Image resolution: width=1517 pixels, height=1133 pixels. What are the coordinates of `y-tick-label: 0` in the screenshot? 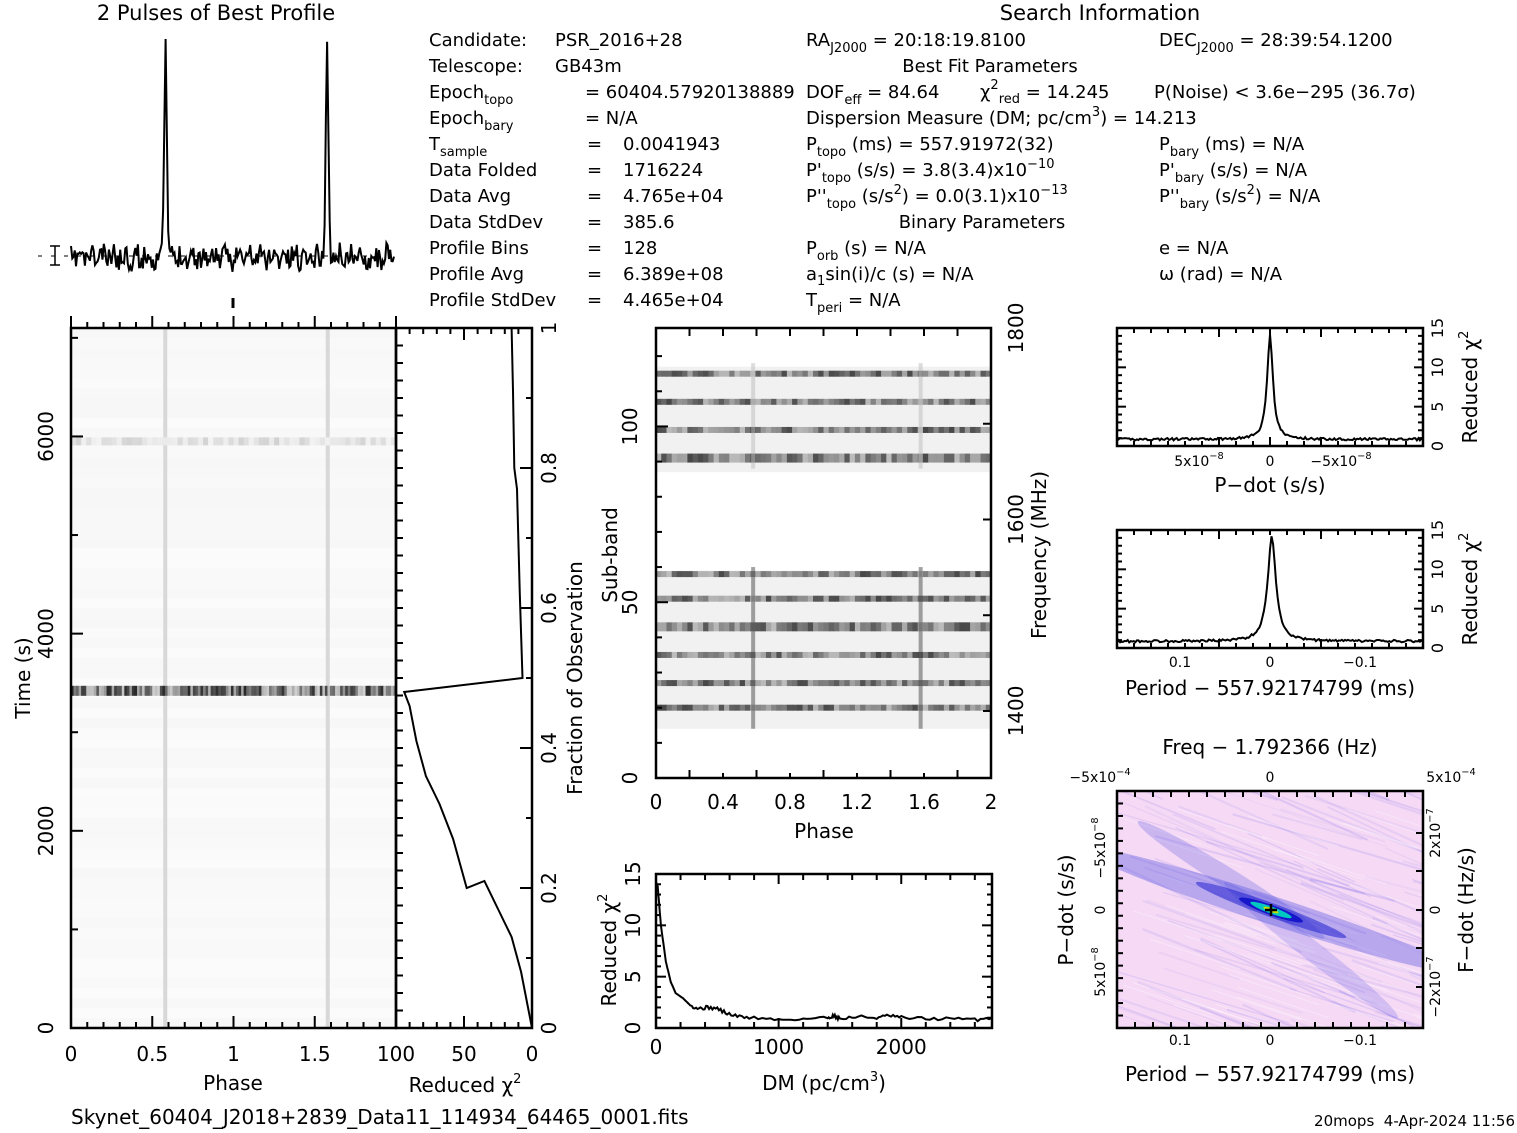 It's located at (1101, 910).